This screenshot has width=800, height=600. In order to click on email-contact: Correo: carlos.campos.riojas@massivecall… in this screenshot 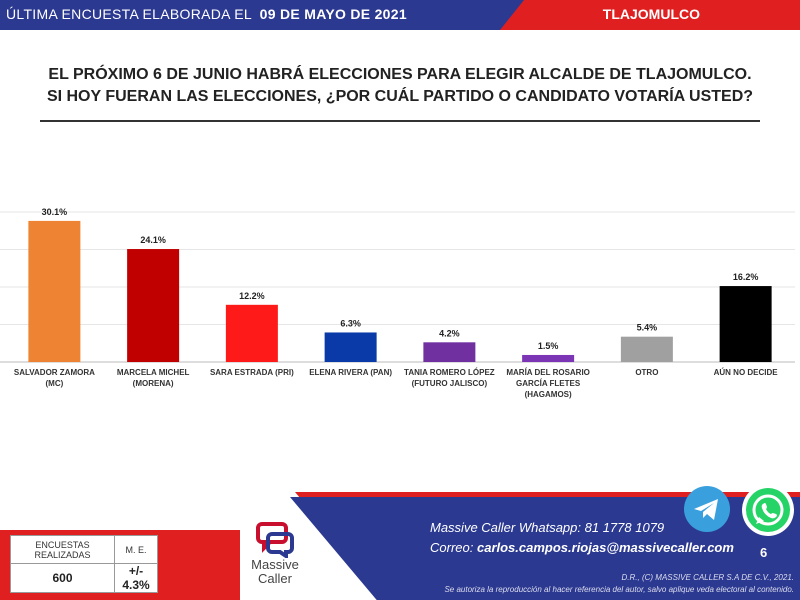, I will do `click(582, 547)`.